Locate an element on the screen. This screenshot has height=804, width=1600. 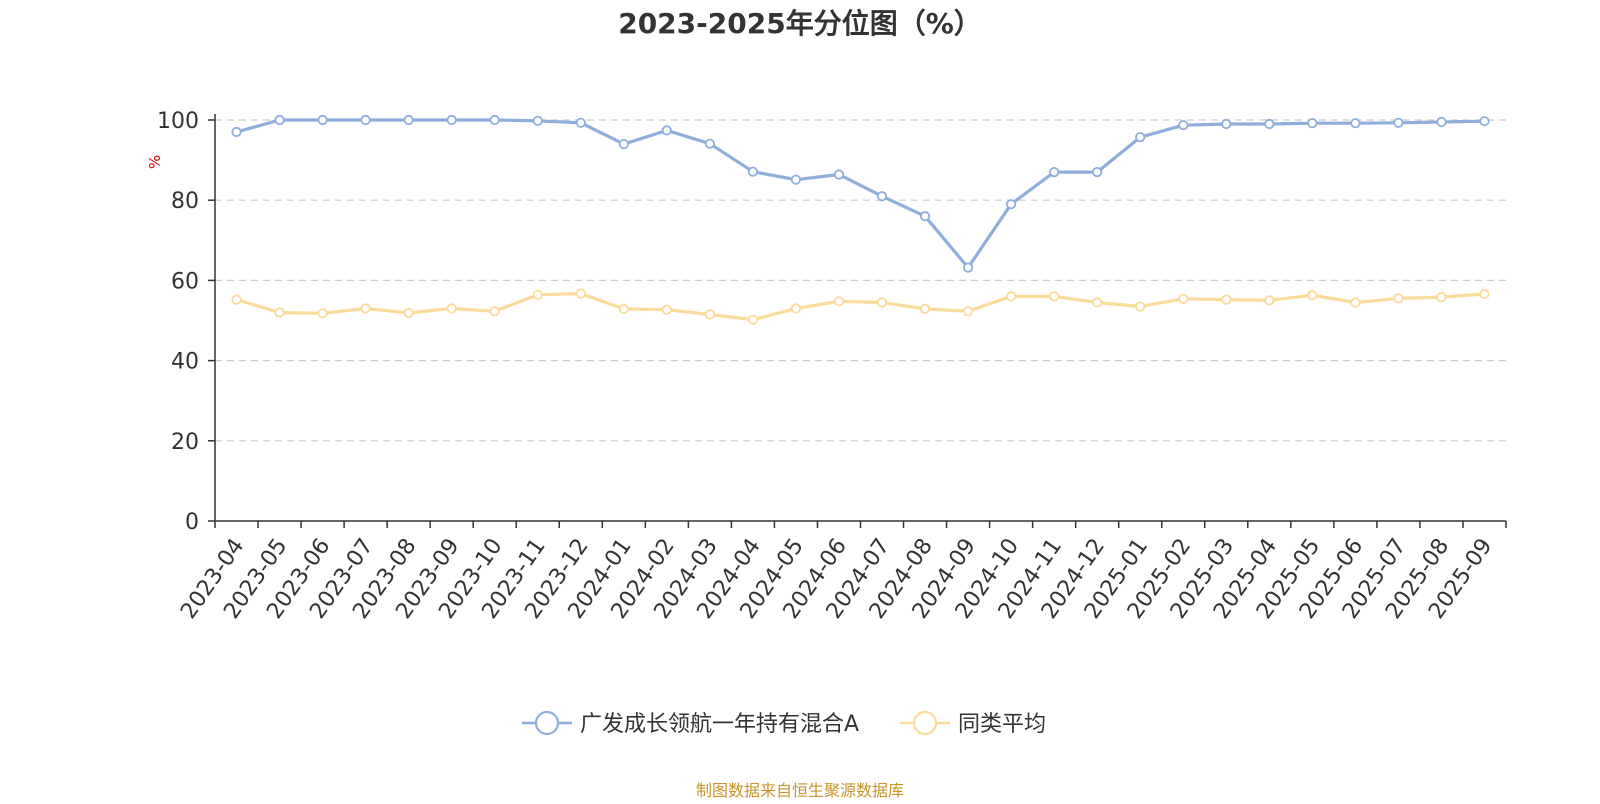
legend-item-2: 同类平均 is located at coordinates (973, 723).